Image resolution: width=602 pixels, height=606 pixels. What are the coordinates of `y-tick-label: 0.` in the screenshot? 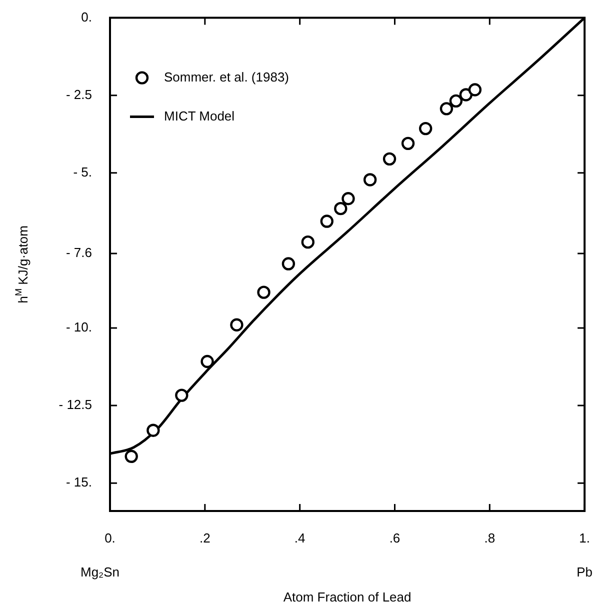 It's located at (86, 16).